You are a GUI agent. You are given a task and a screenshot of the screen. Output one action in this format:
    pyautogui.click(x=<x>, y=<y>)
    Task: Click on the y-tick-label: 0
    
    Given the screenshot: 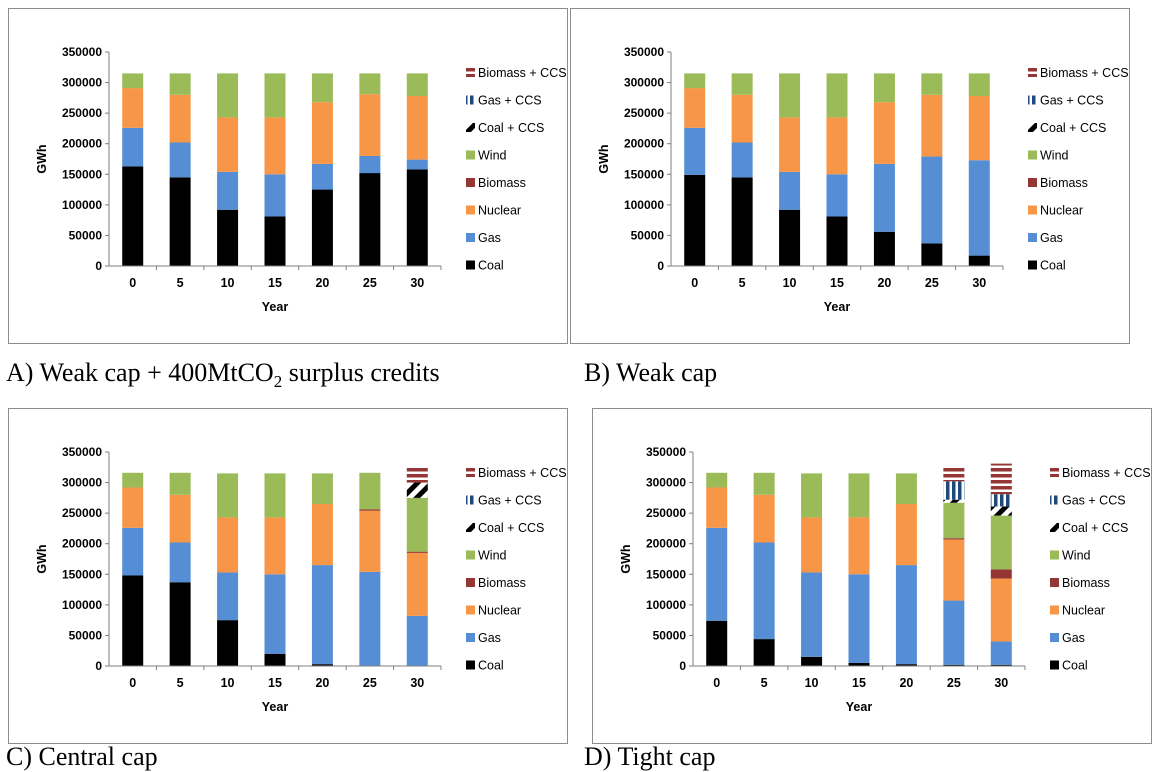 What is the action you would take?
    pyautogui.click(x=98, y=266)
    